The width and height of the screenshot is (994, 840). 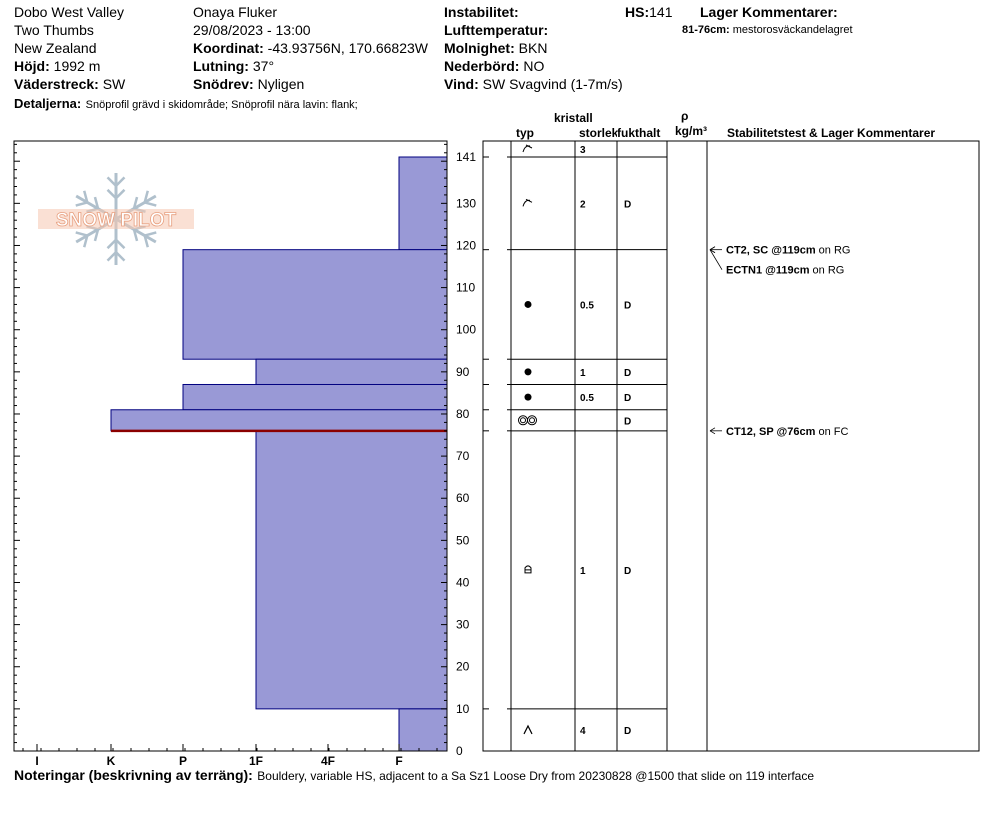 I want to click on details-label: Detaljerna:, so click(x=48, y=103).